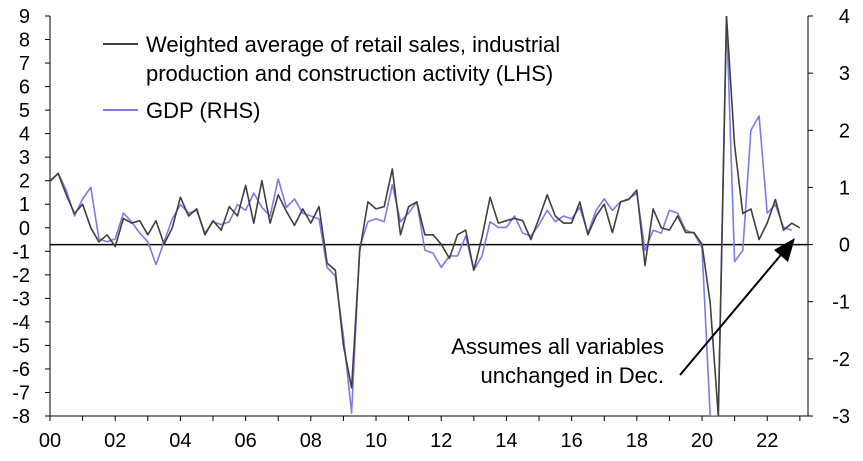 This screenshot has width=863, height=461. Describe the element at coordinates (702, 441) in the screenshot. I see `x-tick-label: 20` at that location.